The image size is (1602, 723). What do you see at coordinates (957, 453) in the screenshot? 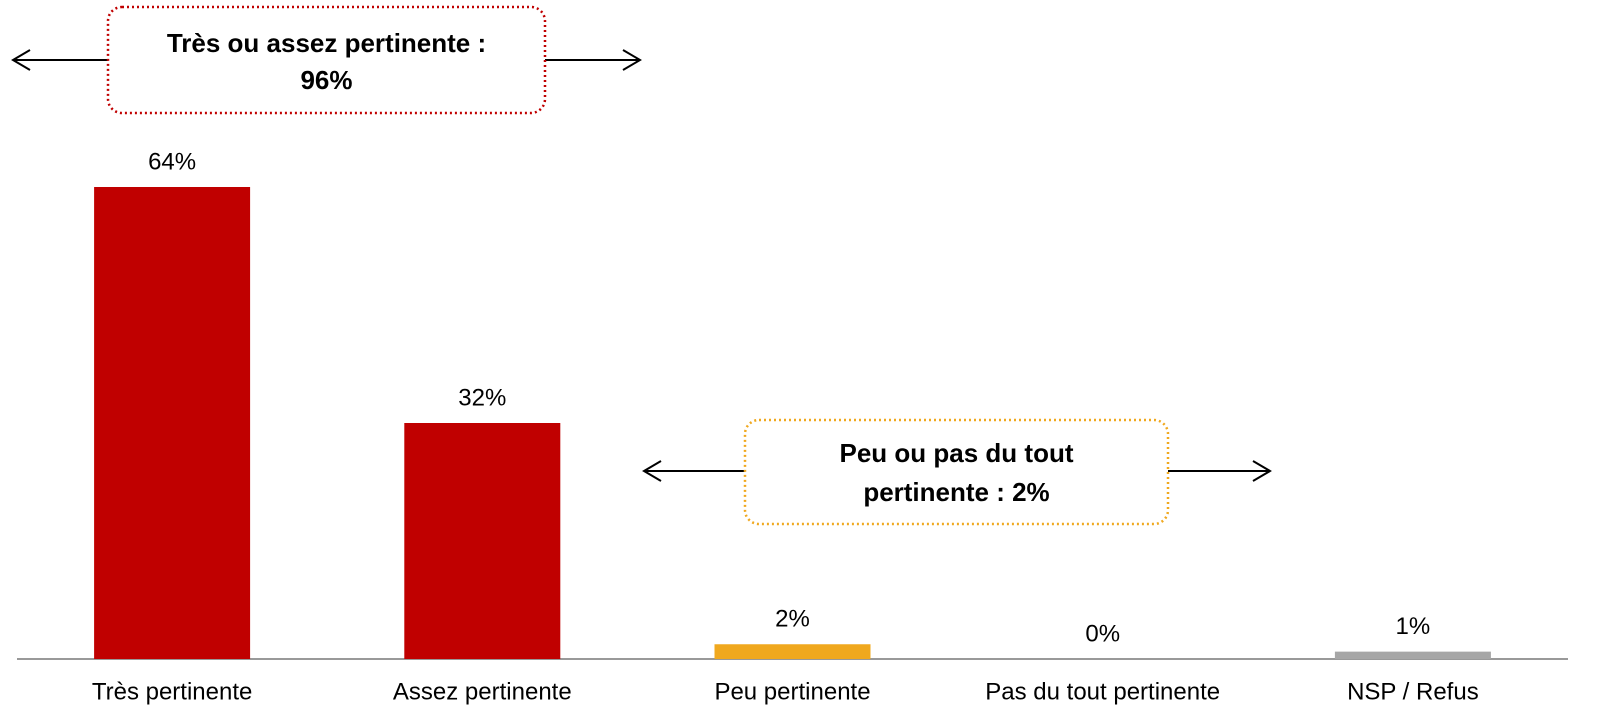
I see `annotation-text: Peu ou pas du tout` at bounding box center [957, 453].